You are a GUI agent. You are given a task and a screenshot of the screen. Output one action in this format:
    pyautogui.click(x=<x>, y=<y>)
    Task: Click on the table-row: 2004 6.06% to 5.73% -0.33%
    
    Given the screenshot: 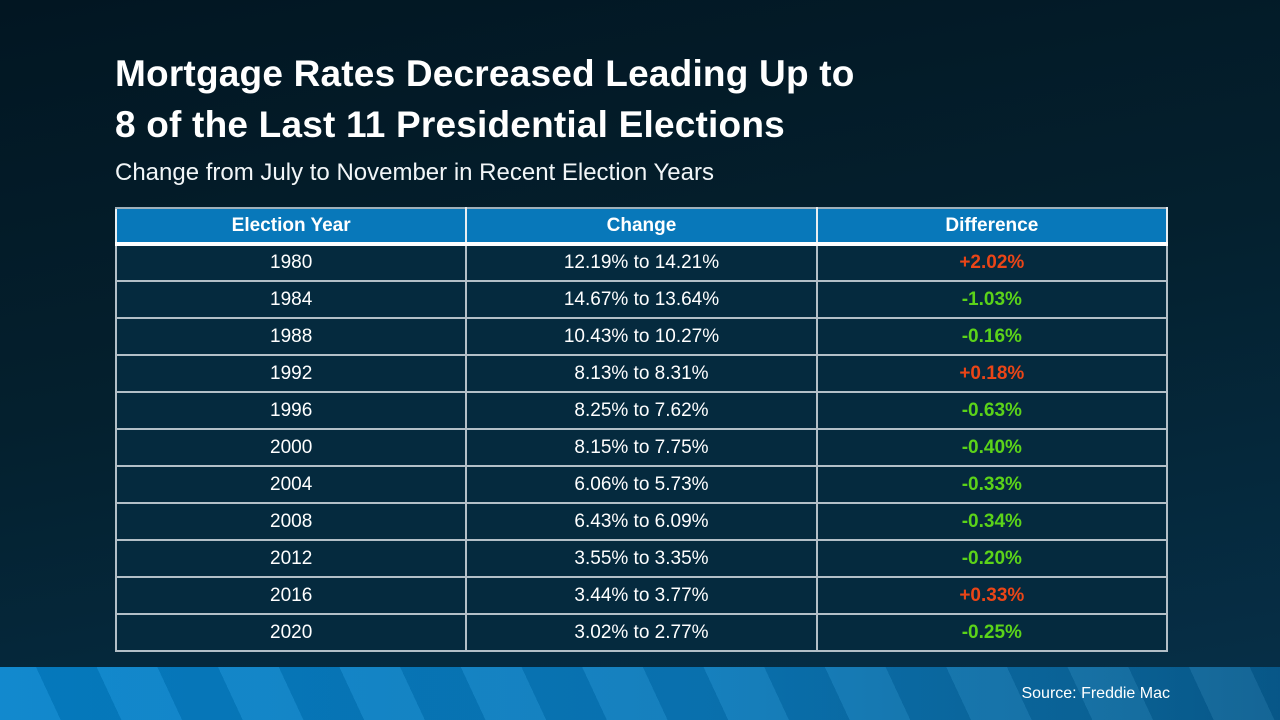 What is the action you would take?
    pyautogui.click(x=641, y=484)
    